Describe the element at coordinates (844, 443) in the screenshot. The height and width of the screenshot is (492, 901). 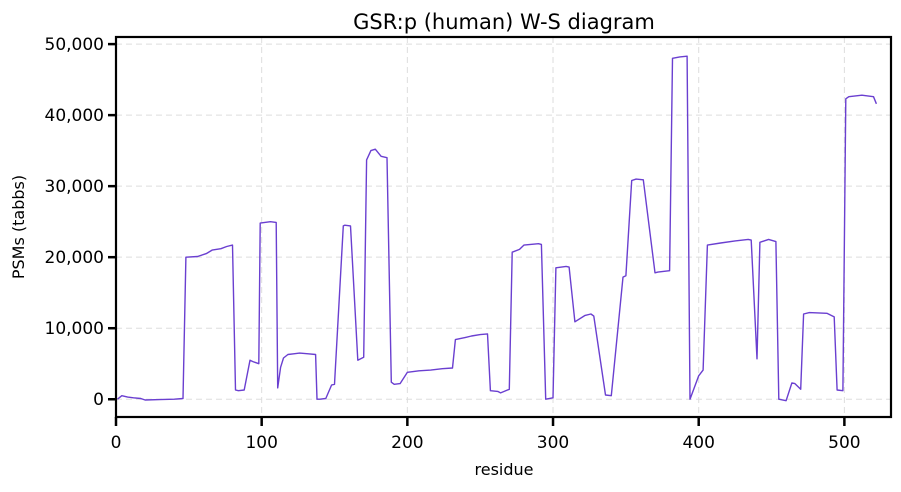
I see `x-tick-label: 500` at that location.